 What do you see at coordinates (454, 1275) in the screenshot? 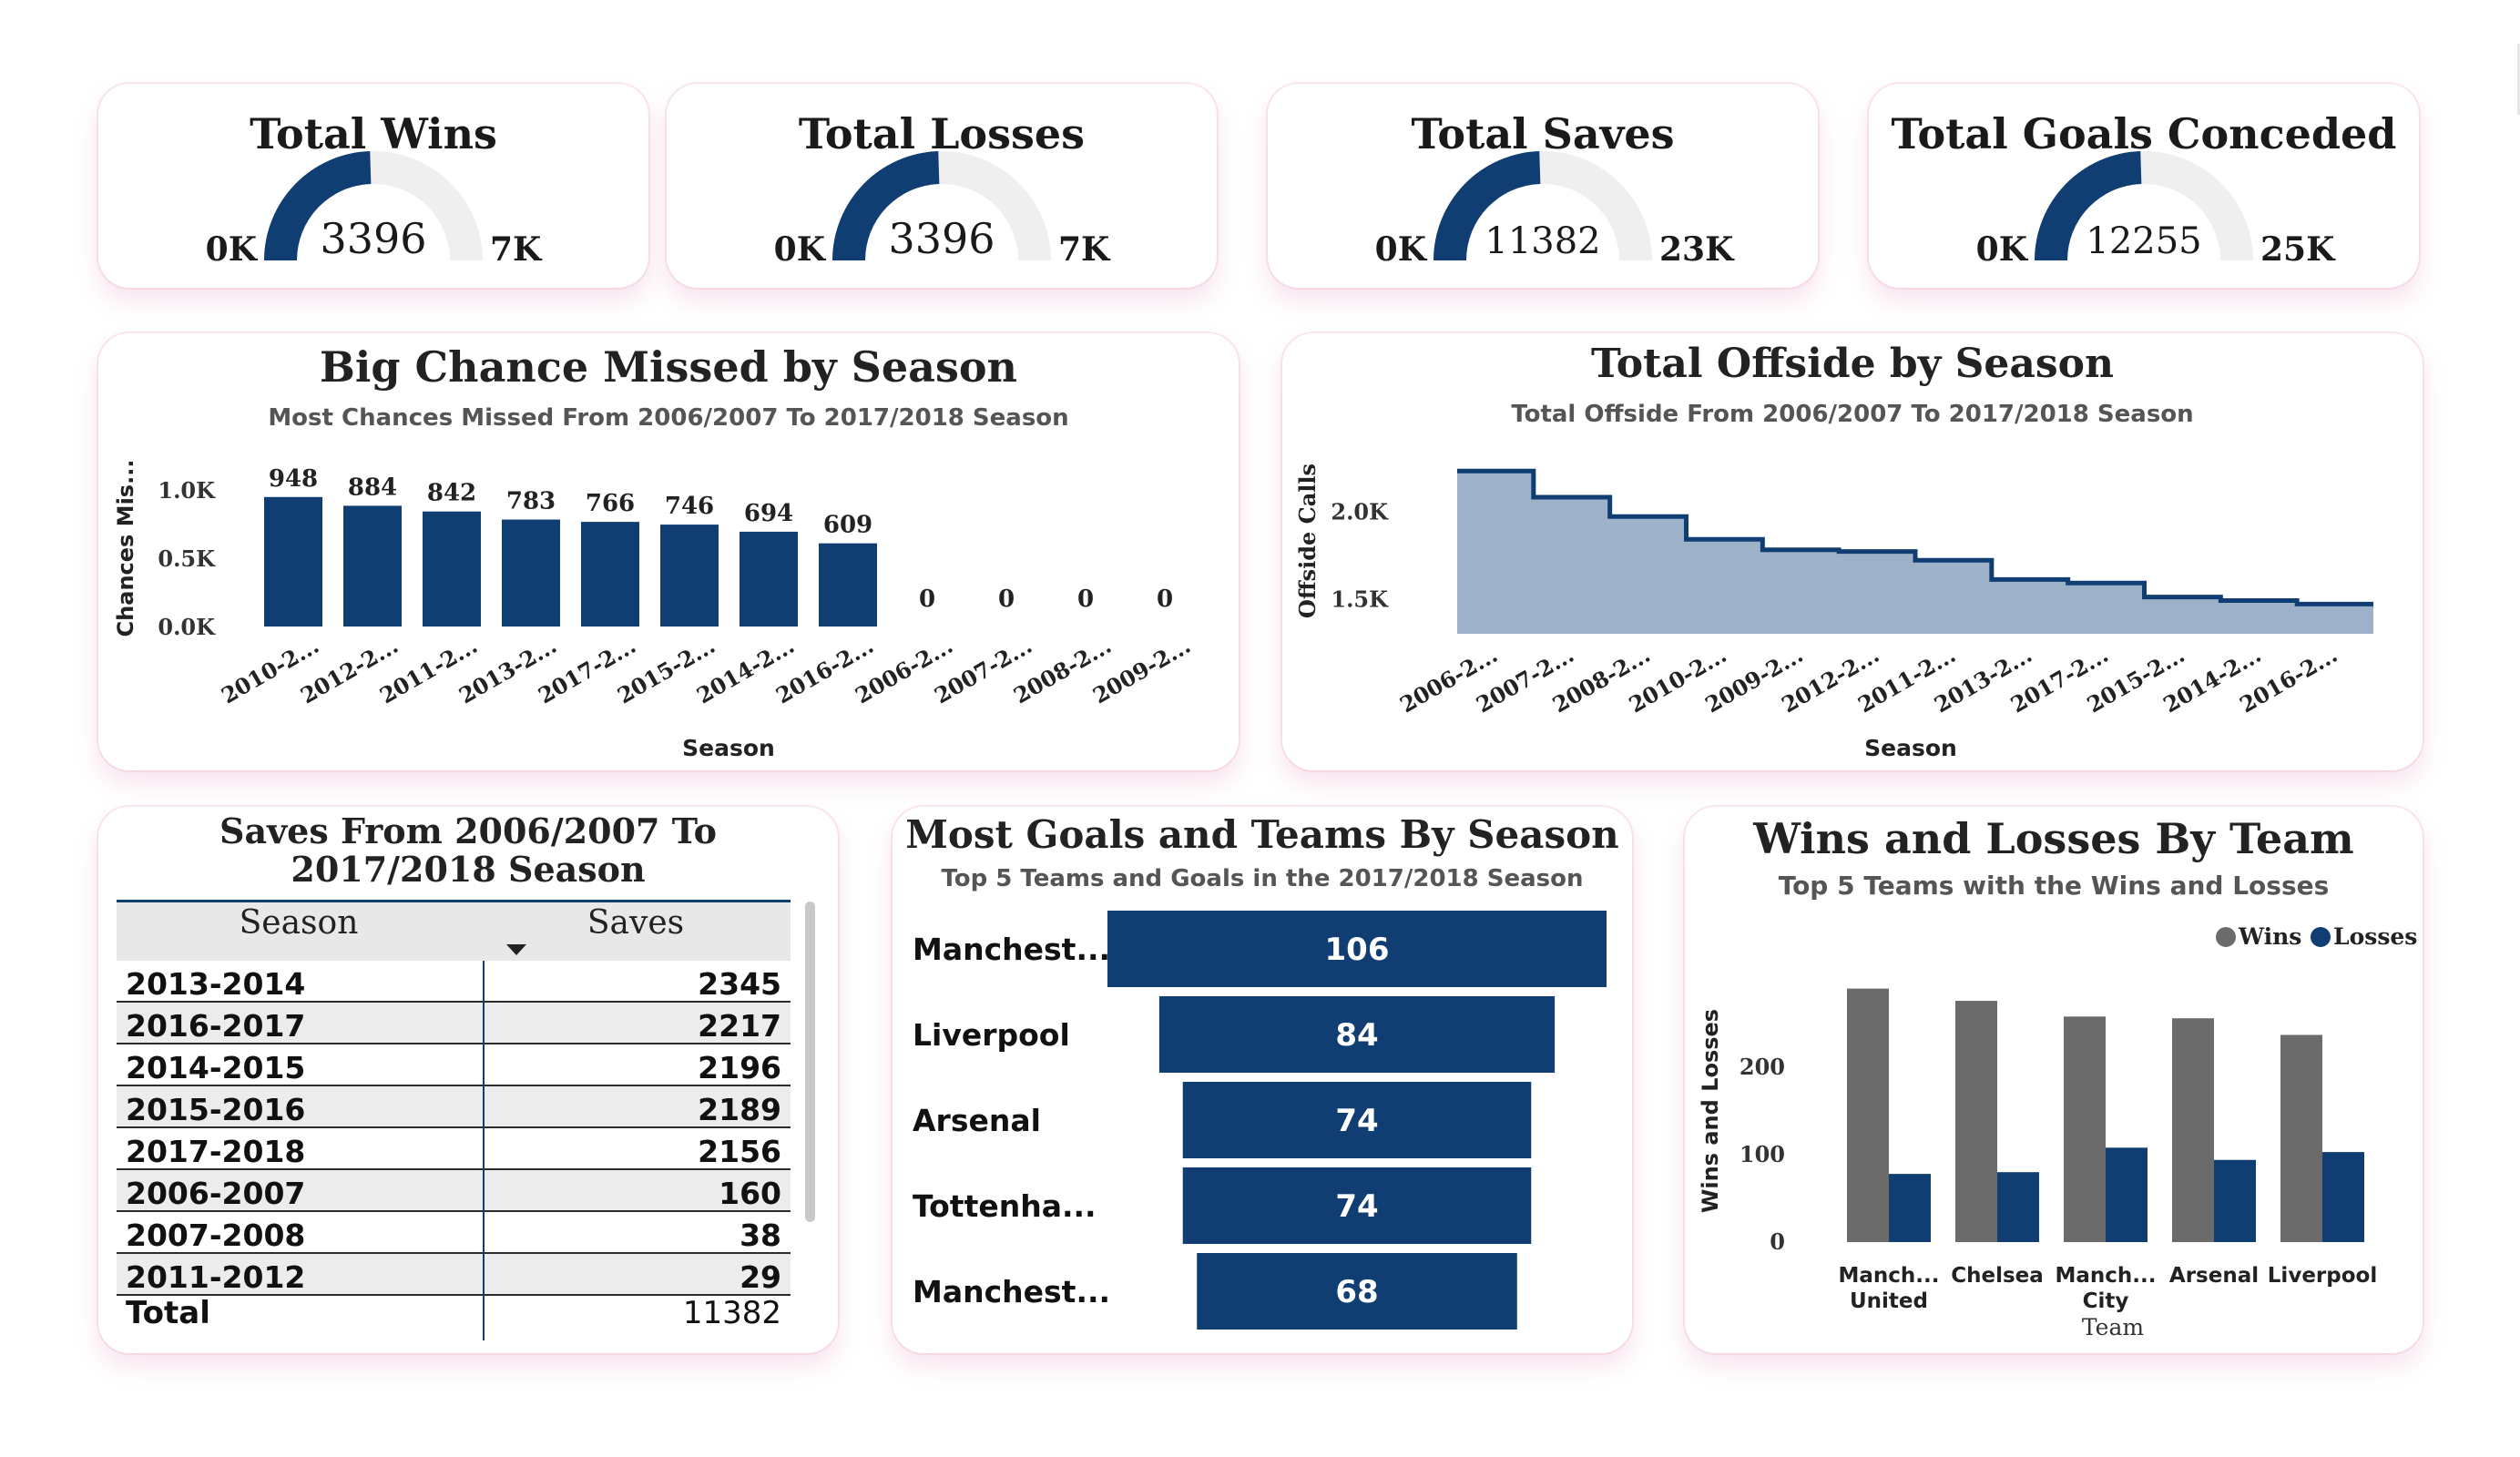
I see `table-row: 2011-2012 29` at bounding box center [454, 1275].